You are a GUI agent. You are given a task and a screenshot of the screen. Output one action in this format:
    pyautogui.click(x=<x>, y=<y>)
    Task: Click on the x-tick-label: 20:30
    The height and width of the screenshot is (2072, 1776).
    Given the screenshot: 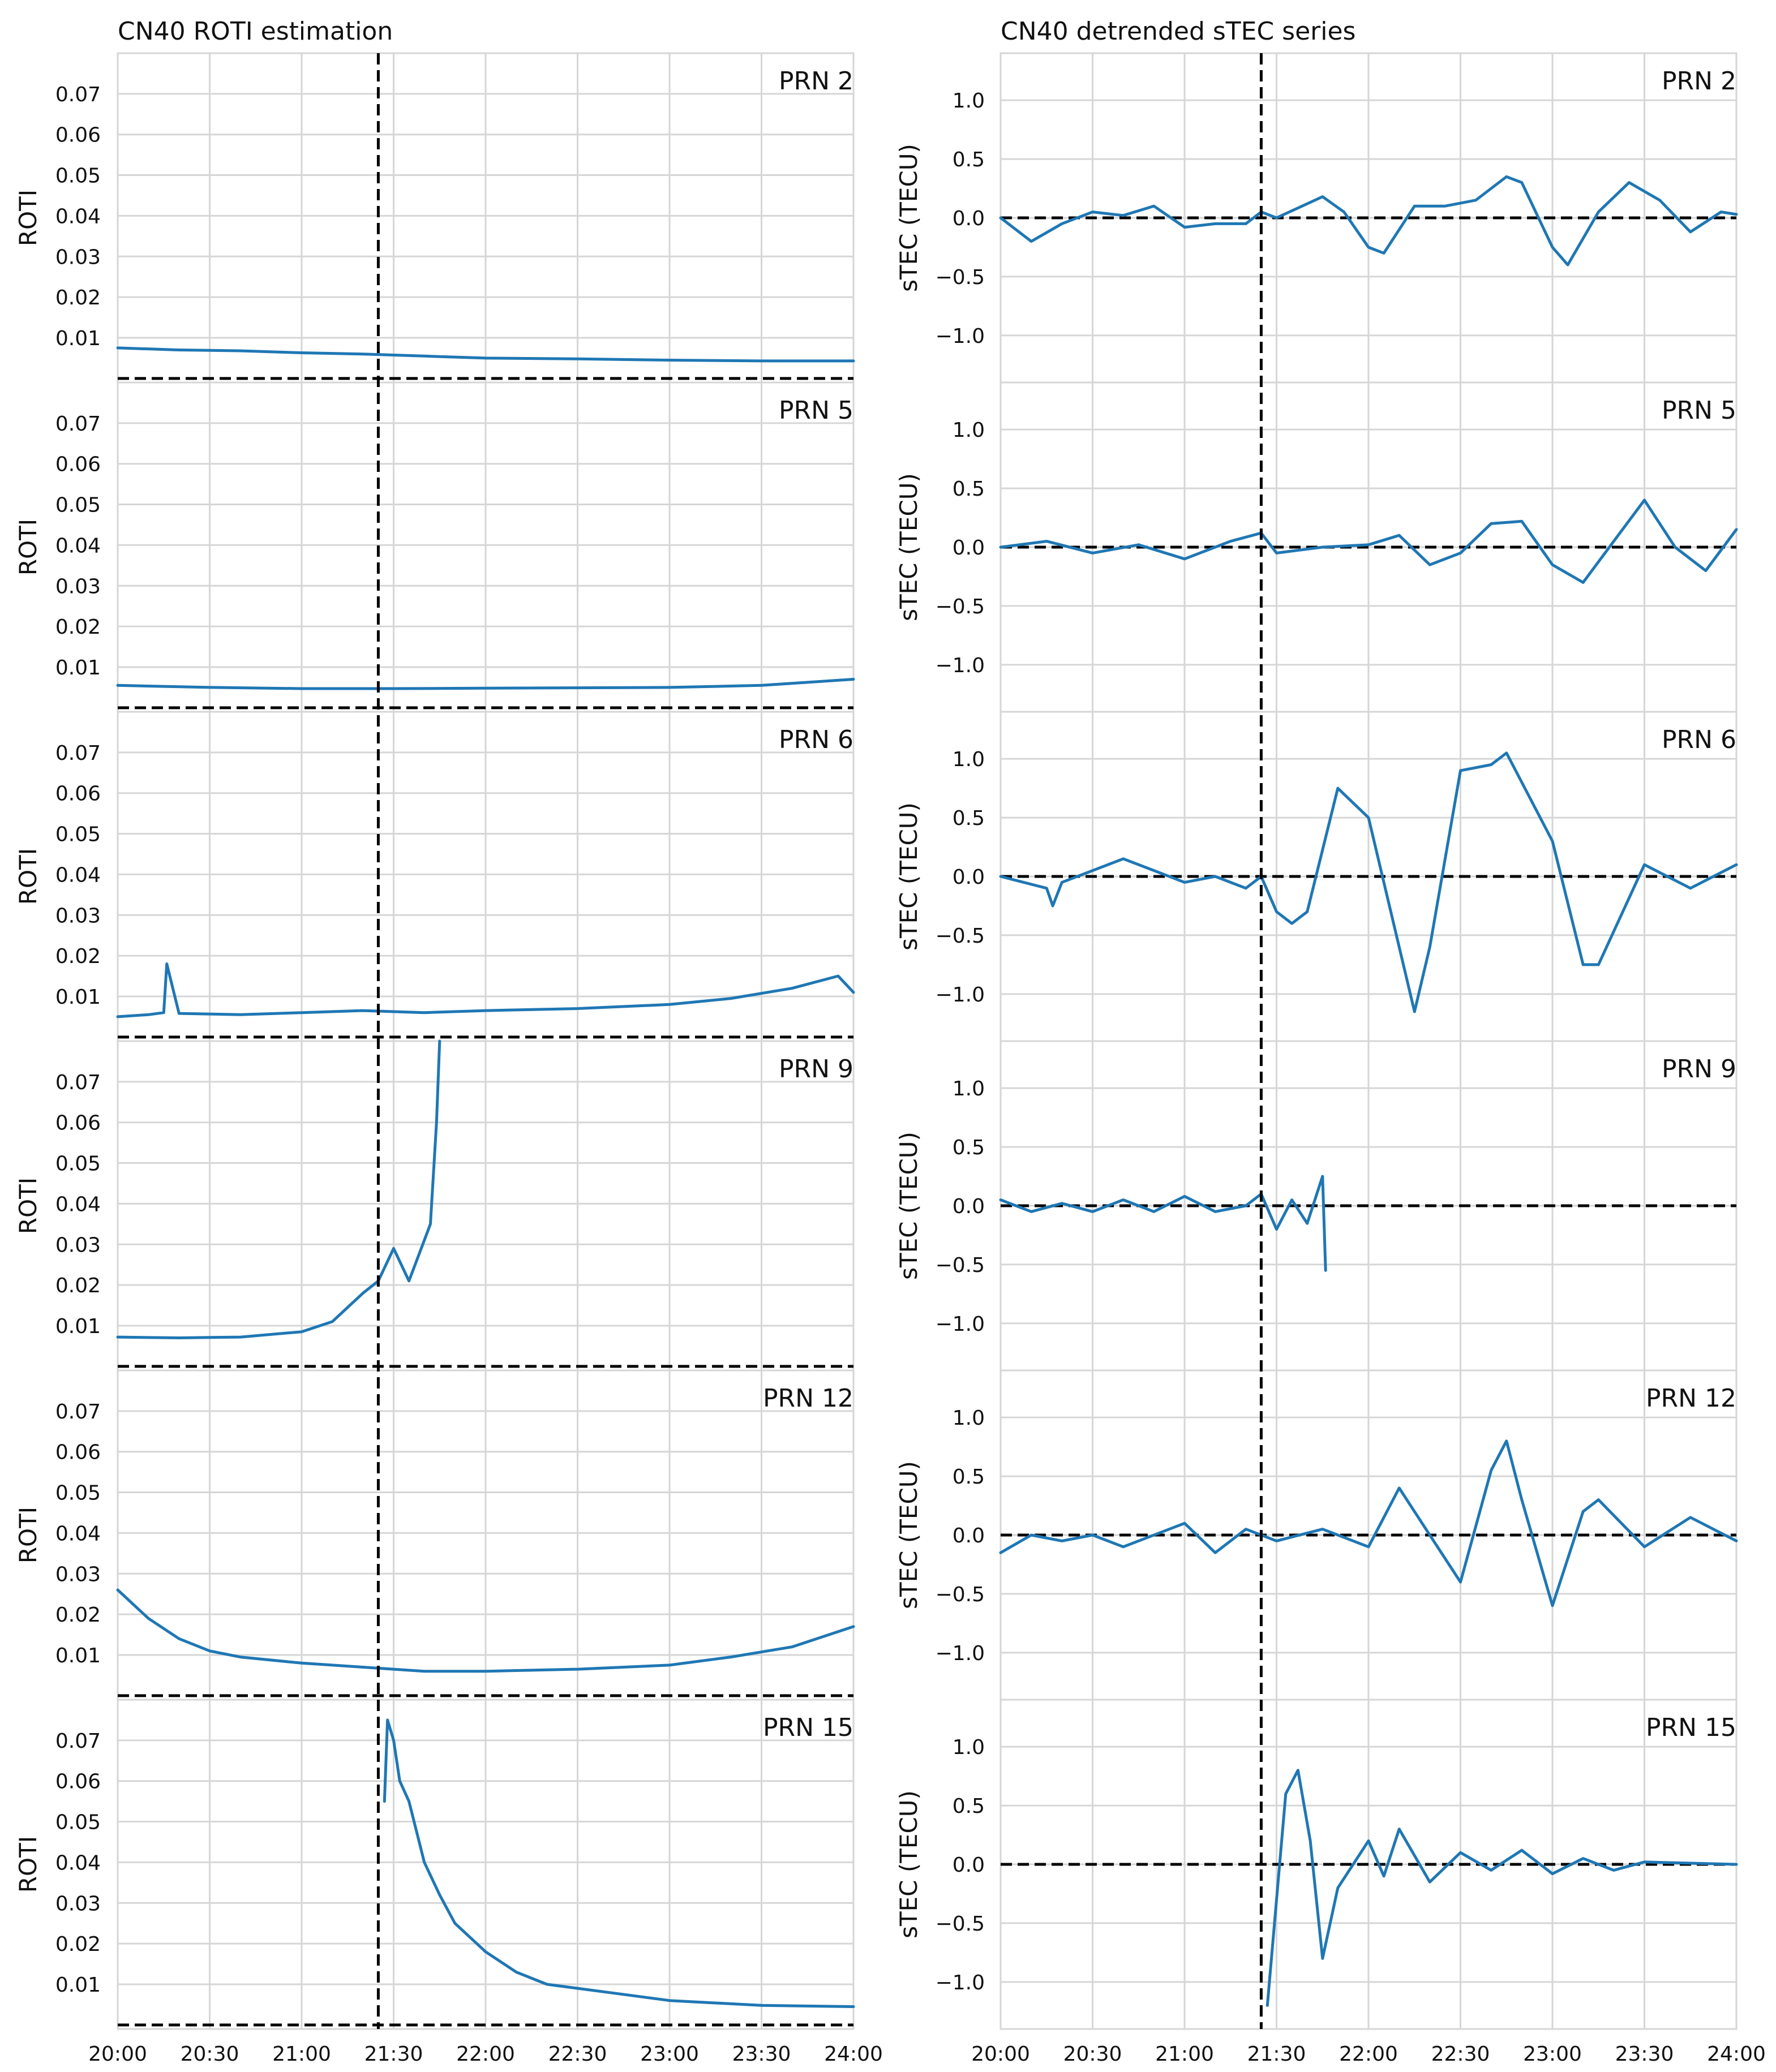 What is the action you would take?
    pyautogui.click(x=1092, y=2054)
    